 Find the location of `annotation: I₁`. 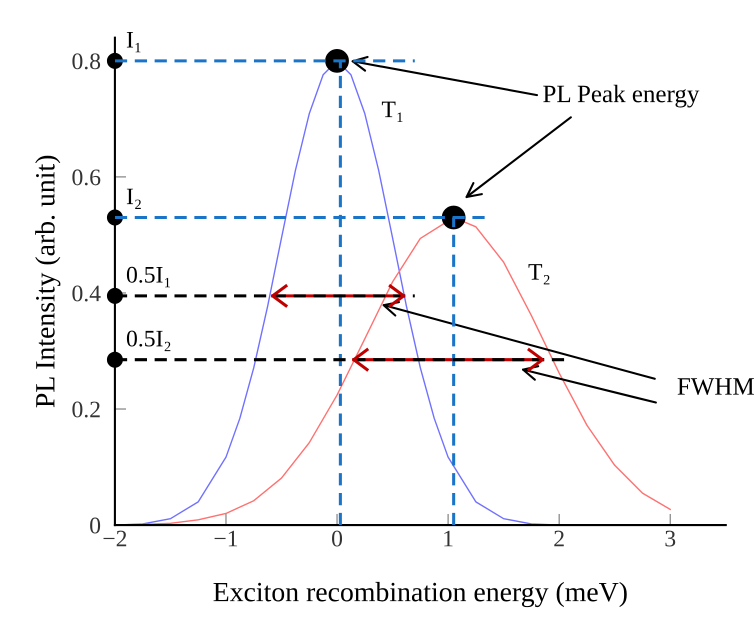

annotation: I₁ is located at coordinates (133, 42).